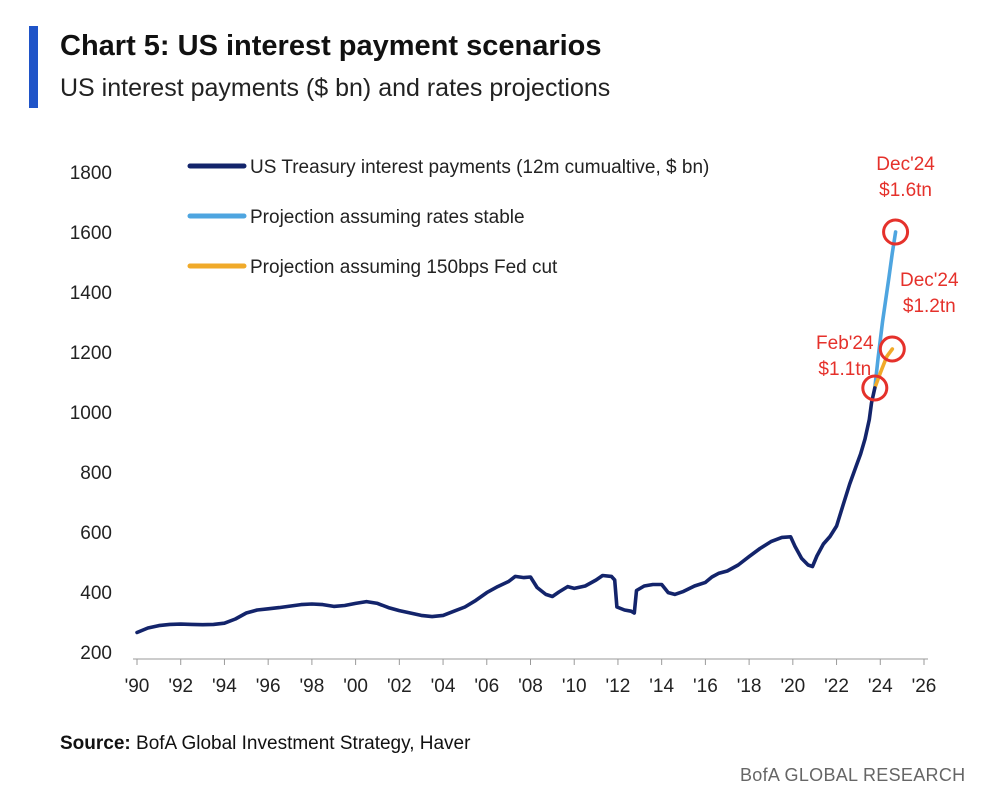 Image resolution: width=1008 pixels, height=800 pixels. Describe the element at coordinates (312, 686) in the screenshot. I see `x-tick-label: '98` at that location.